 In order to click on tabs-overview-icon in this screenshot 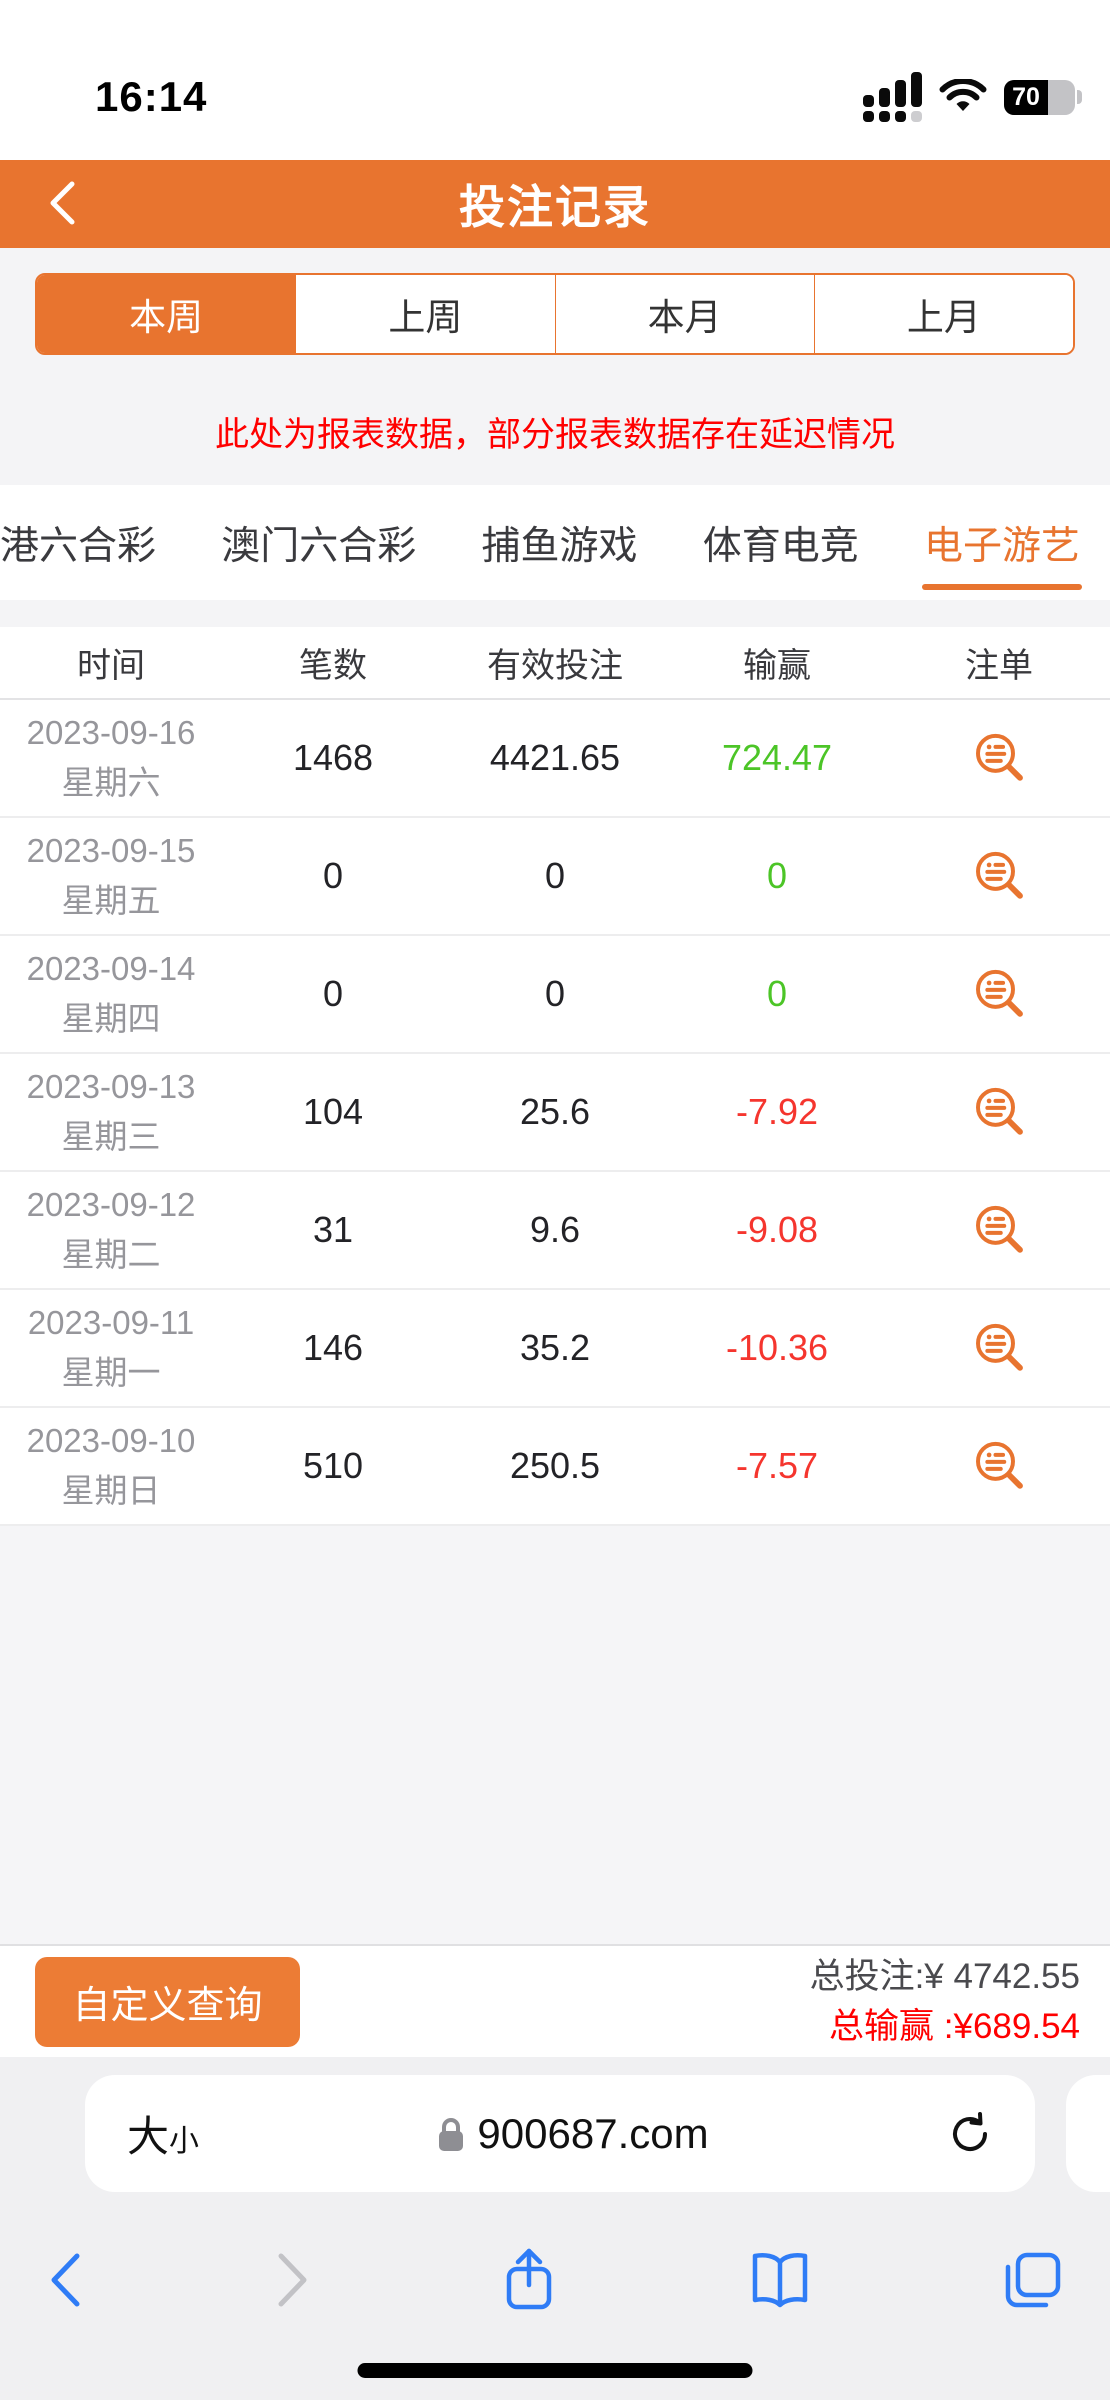, I will do `click(1033, 2280)`.